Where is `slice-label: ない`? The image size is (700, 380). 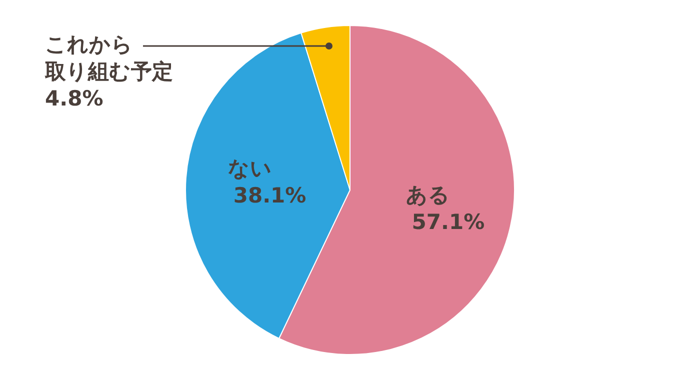
slice-label: ない is located at coordinates (250, 168).